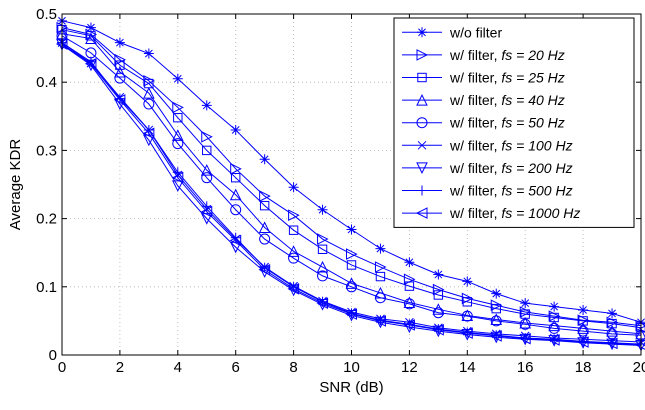 This screenshot has width=645, height=410. I want to click on legend-label-italic: fs = 200 Hz, so click(536, 168).